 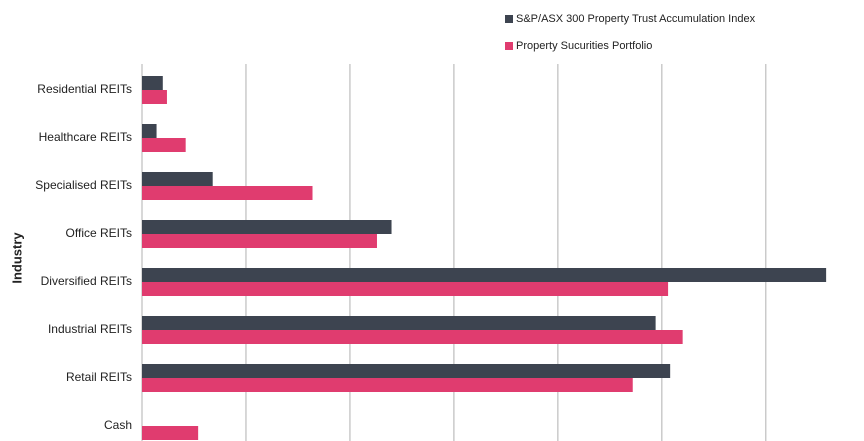 I want to click on y-tick-label: Diversified REITs, so click(x=86, y=281).